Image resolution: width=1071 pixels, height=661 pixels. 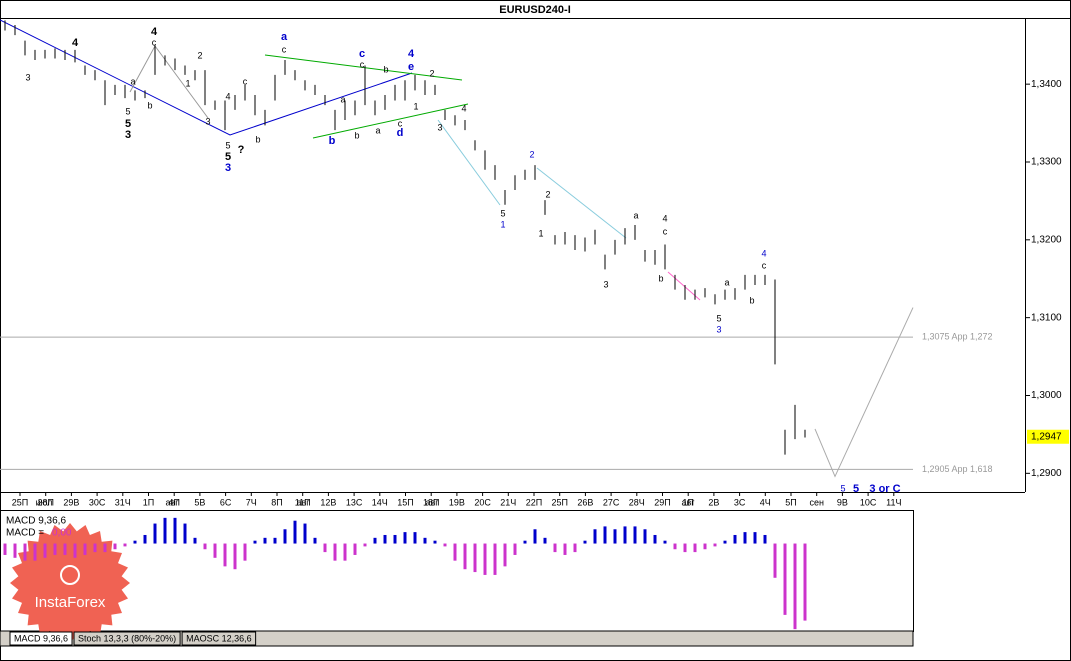 I want to click on y-tick-label: 1,3300, so click(x=1046, y=162).